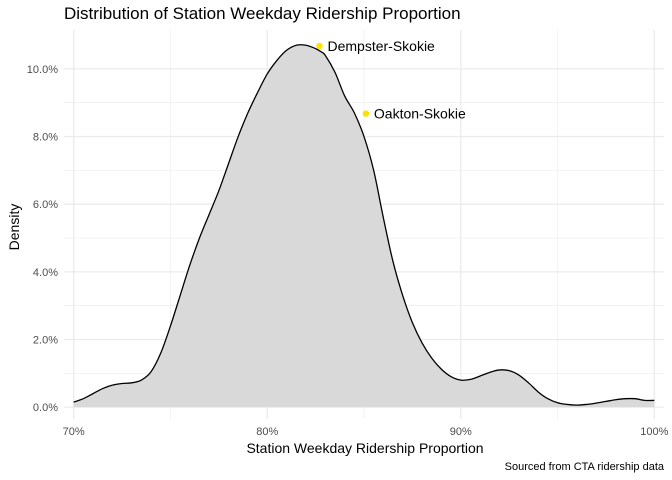 The image size is (672, 480). What do you see at coordinates (45, 138) in the screenshot?
I see `y-tick-label: 8.0%` at bounding box center [45, 138].